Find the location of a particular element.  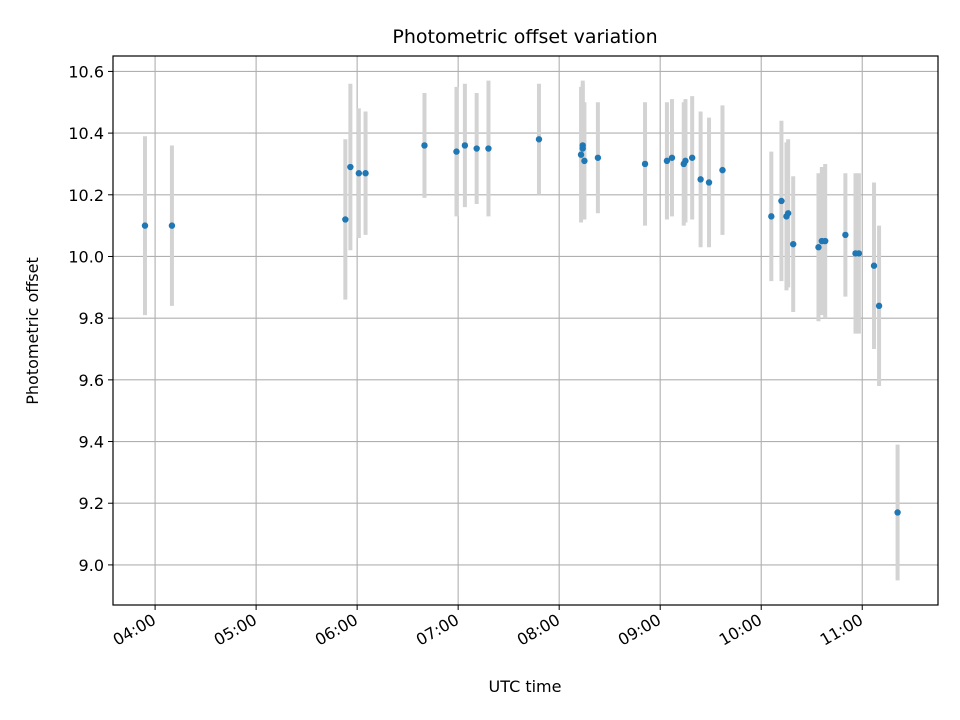

y-tick-label: 10.2 is located at coordinates (86, 195).